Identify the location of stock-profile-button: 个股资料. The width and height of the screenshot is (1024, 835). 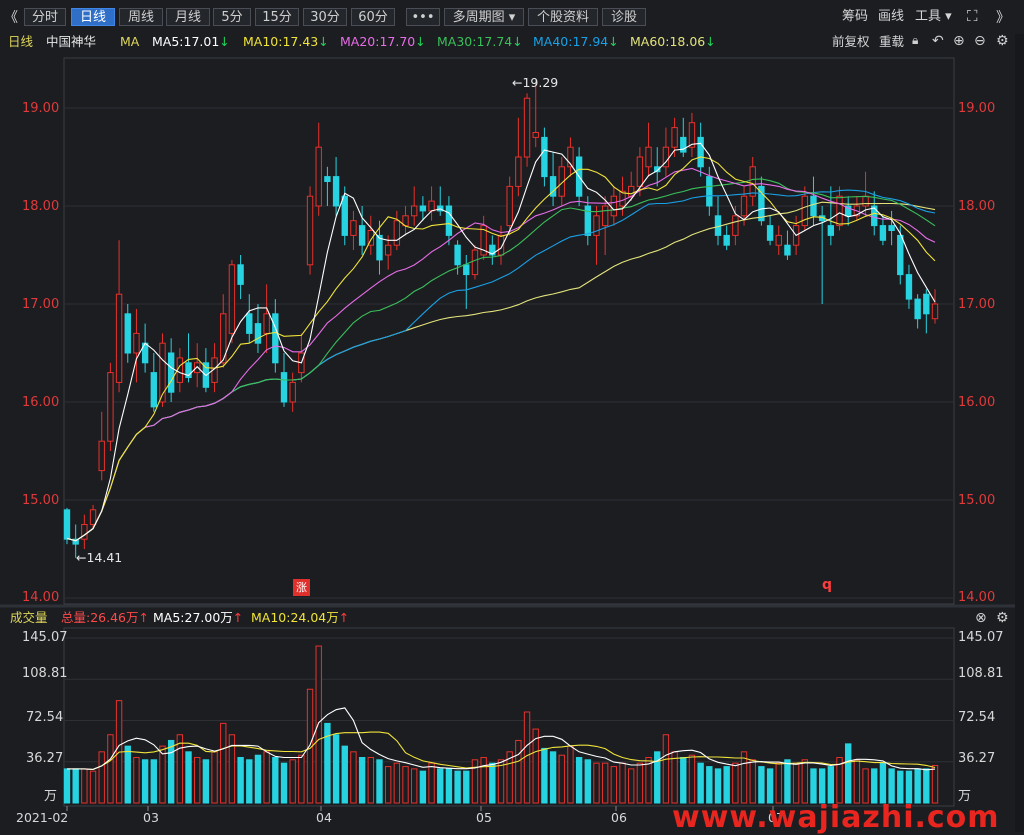
(563, 17).